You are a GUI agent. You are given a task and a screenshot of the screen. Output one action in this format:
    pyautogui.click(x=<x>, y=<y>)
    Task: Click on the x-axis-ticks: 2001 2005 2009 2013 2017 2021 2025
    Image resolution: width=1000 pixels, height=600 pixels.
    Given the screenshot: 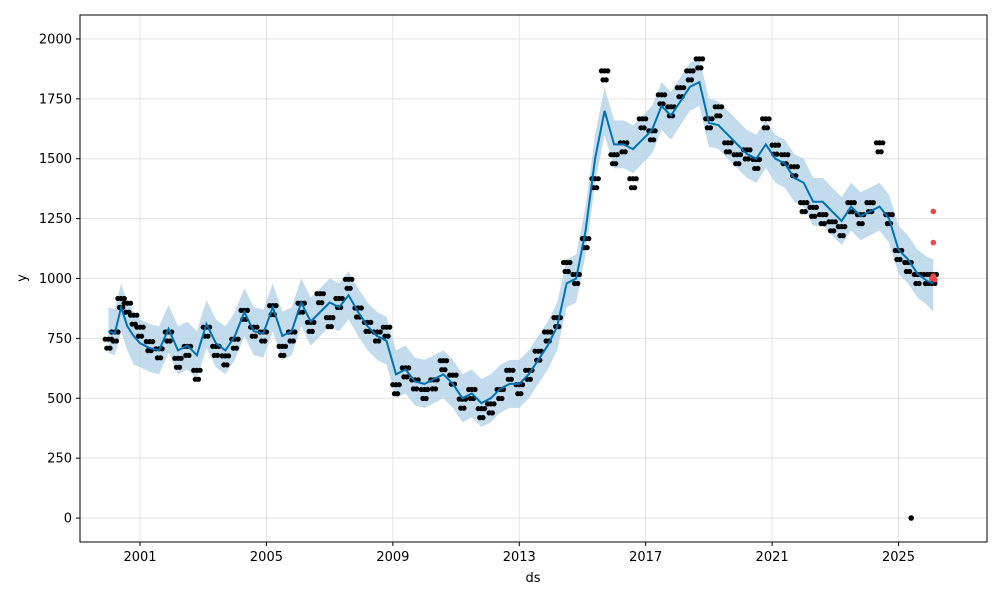 What is the action you would take?
    pyautogui.click(x=519, y=553)
    